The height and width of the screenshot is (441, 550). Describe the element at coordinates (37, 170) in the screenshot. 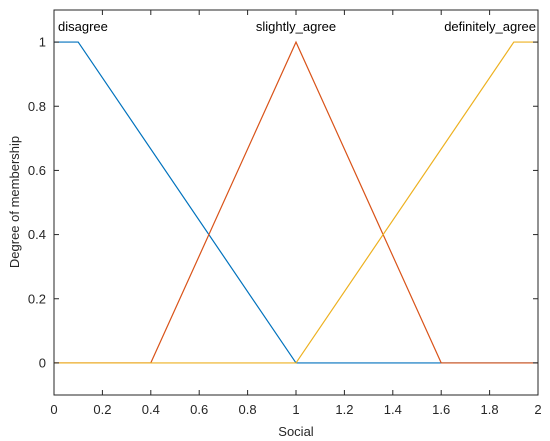

I see `y-tick-label: 0.6` at that location.